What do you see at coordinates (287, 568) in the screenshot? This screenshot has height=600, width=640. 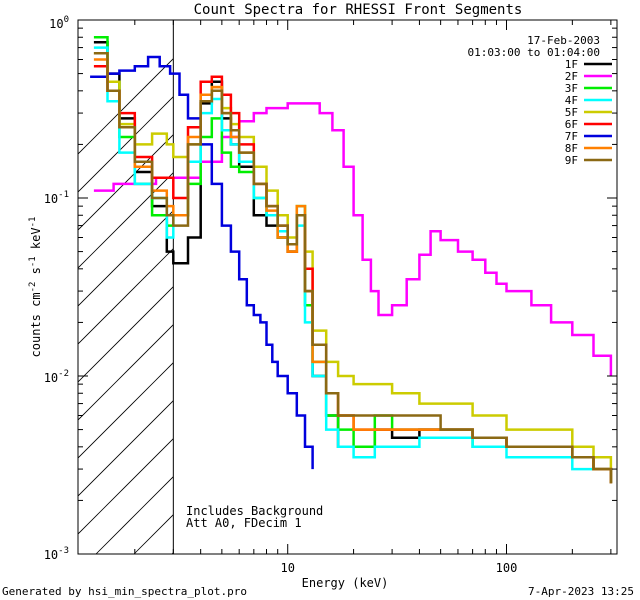 I see `x-tick-label-10: 10` at bounding box center [287, 568].